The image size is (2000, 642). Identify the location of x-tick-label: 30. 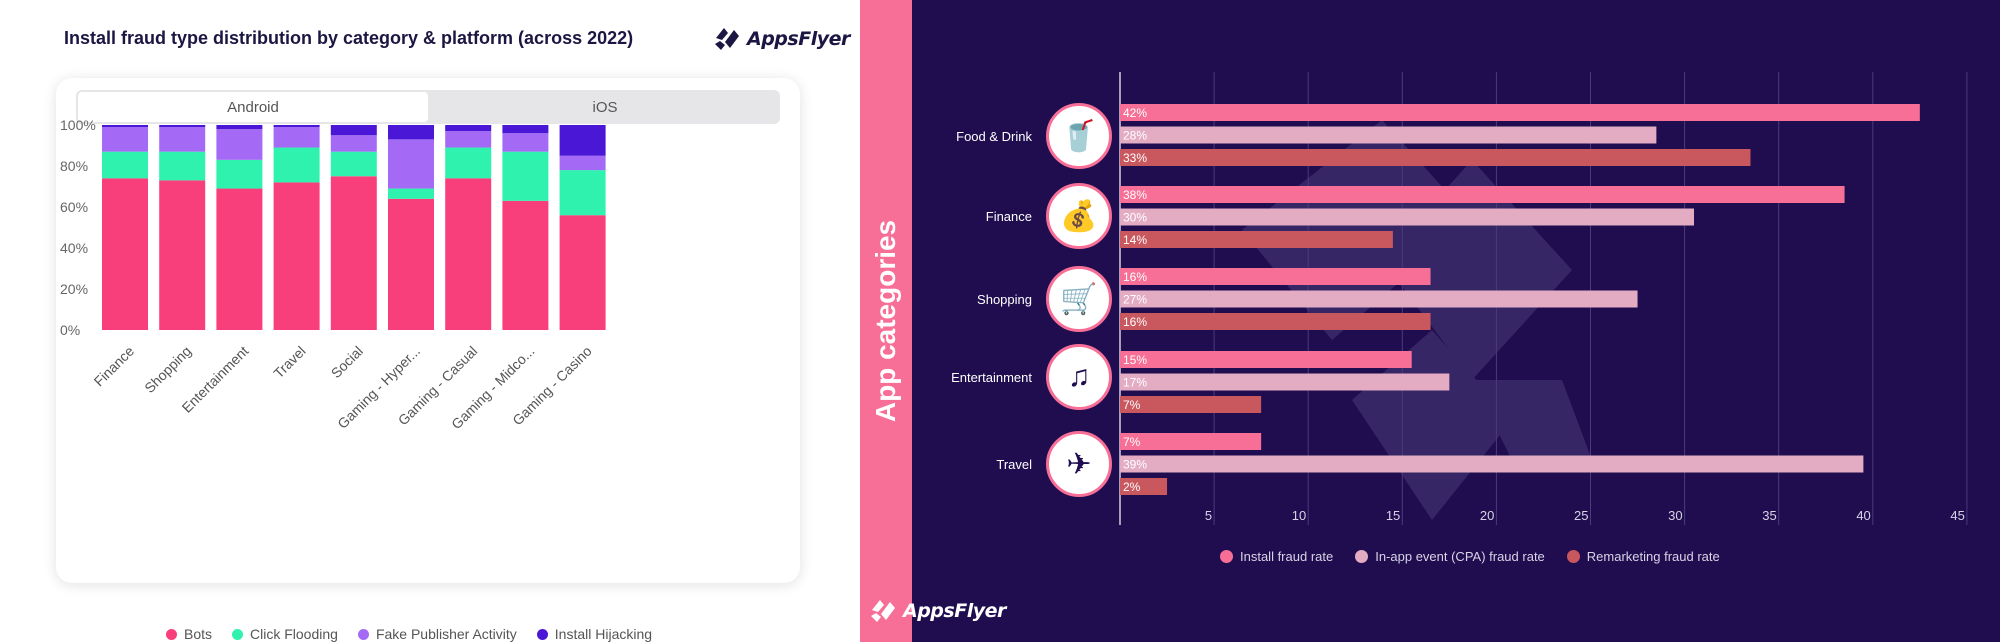
(1675, 515).